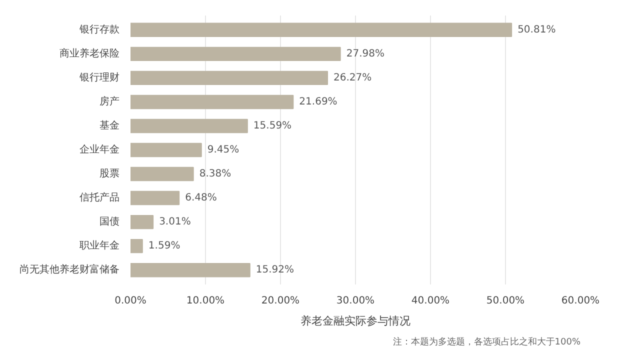 The width and height of the screenshot is (640, 352). Describe the element at coordinates (365, 54) in the screenshot. I see `data-label: 27.98%` at that location.